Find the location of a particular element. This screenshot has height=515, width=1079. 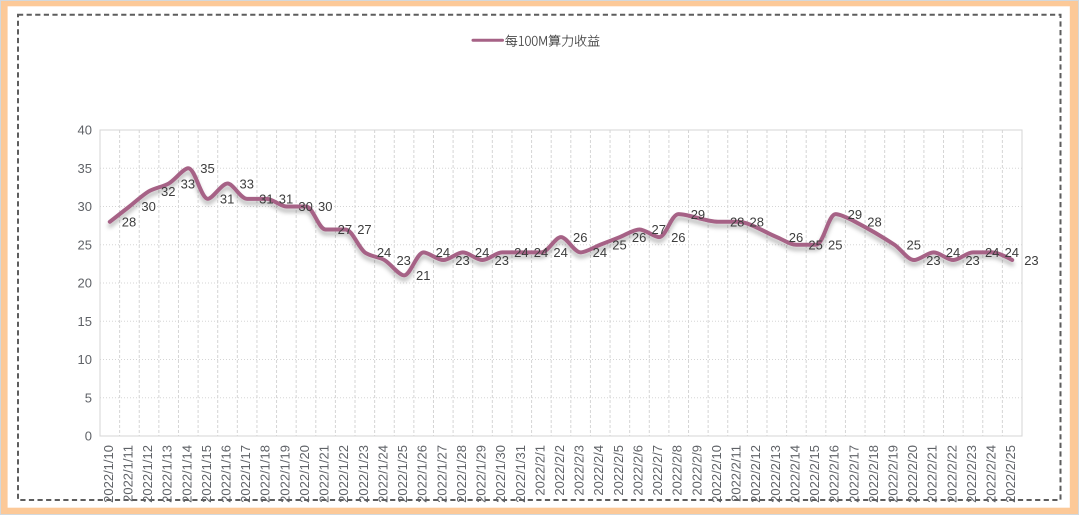

svg-text: 2022/2/5 is located at coordinates (618, 470).